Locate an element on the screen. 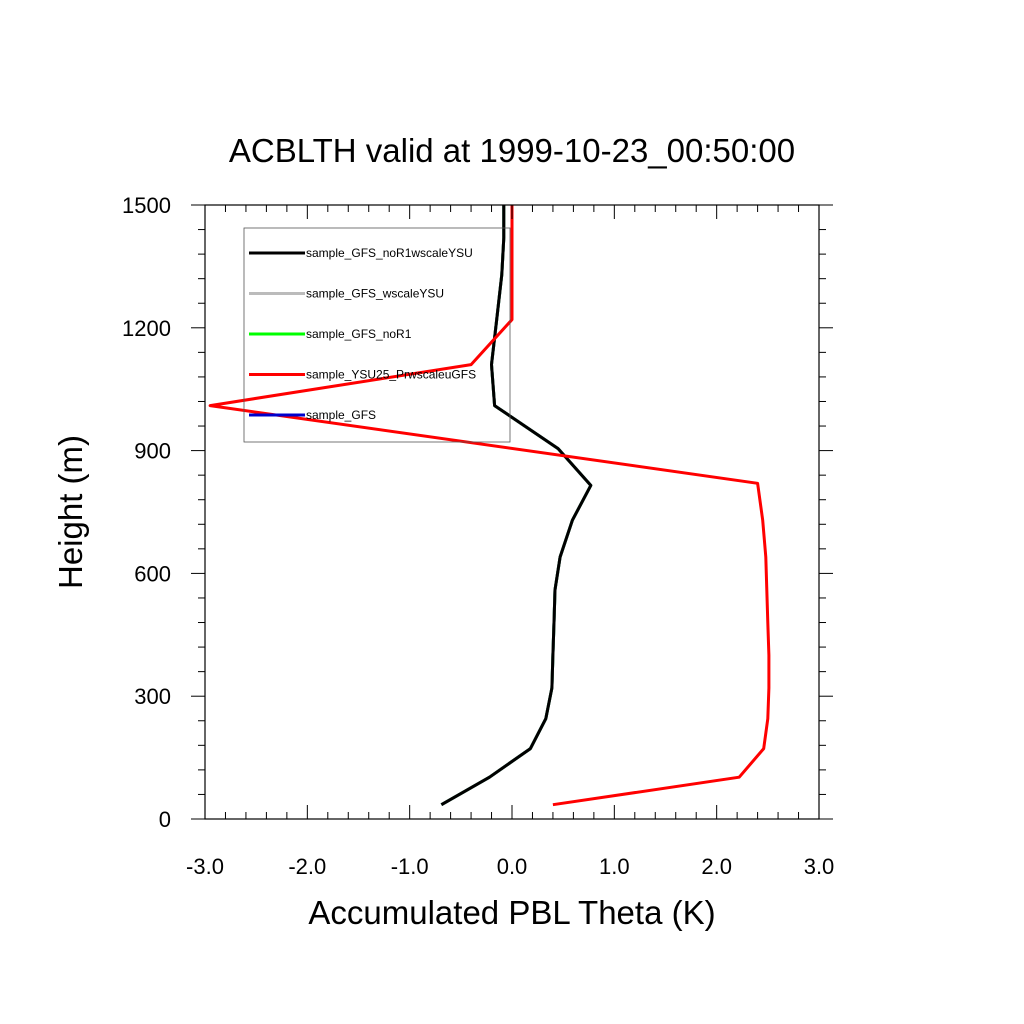 The width and height of the screenshot is (1024, 1024). series-line is located at coordinates (516, 506).